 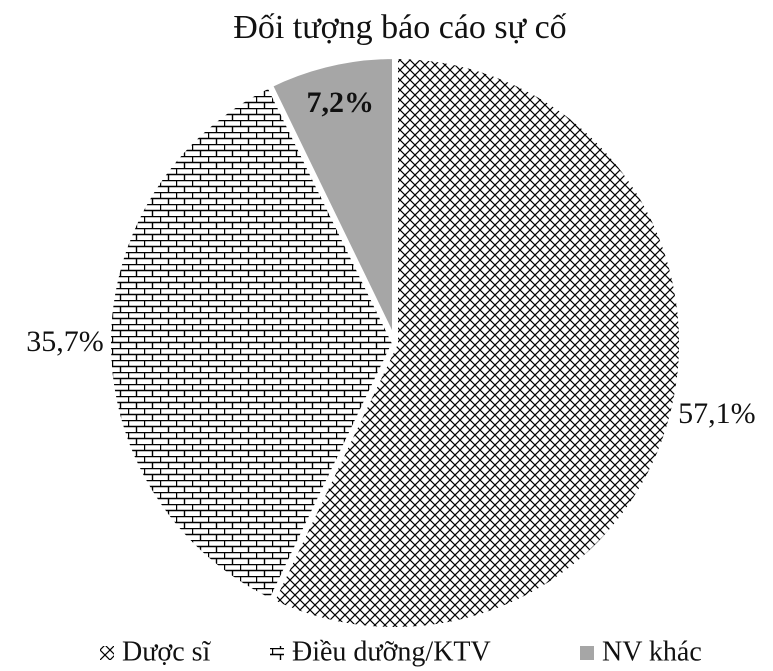 What do you see at coordinates (341, 102) in the screenshot?
I see `data-label: 7,2%` at bounding box center [341, 102].